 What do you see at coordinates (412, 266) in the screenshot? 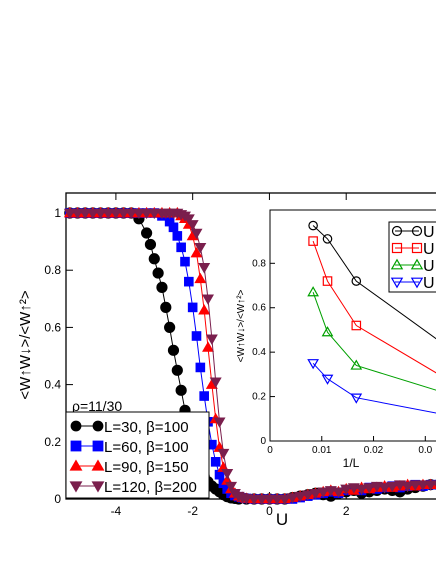
I see `inset-legend-entry-3: U` at bounding box center [412, 266].